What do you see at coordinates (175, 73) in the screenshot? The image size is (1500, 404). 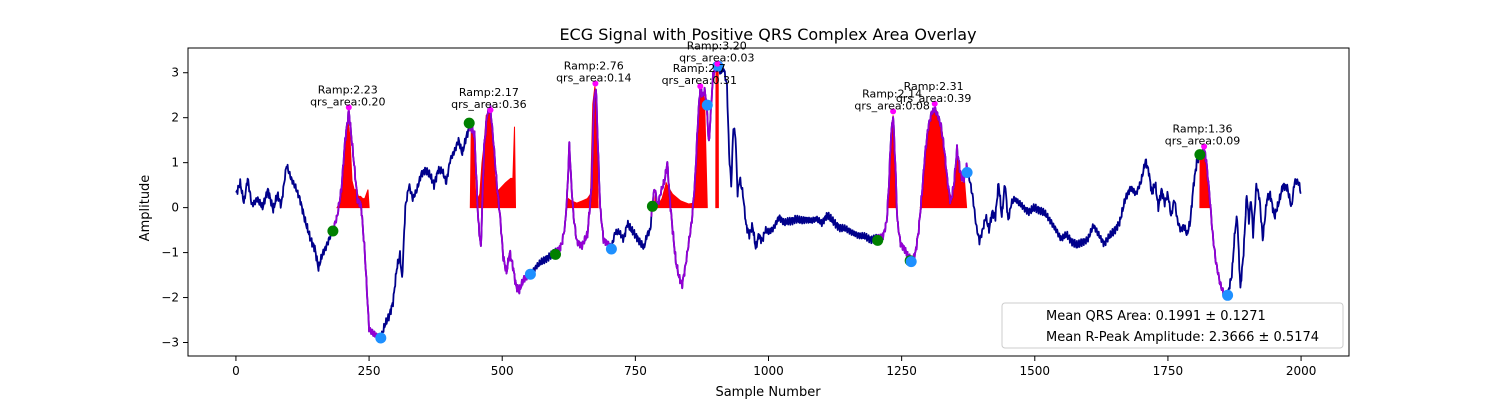 I see `y-tick-label-7: 3` at bounding box center [175, 73].